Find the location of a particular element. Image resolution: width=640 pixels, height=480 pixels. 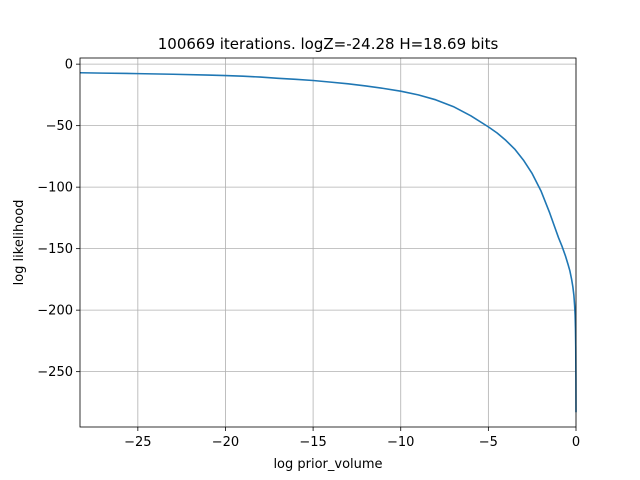

x-axis-label: log prior_volume is located at coordinates (327, 464).